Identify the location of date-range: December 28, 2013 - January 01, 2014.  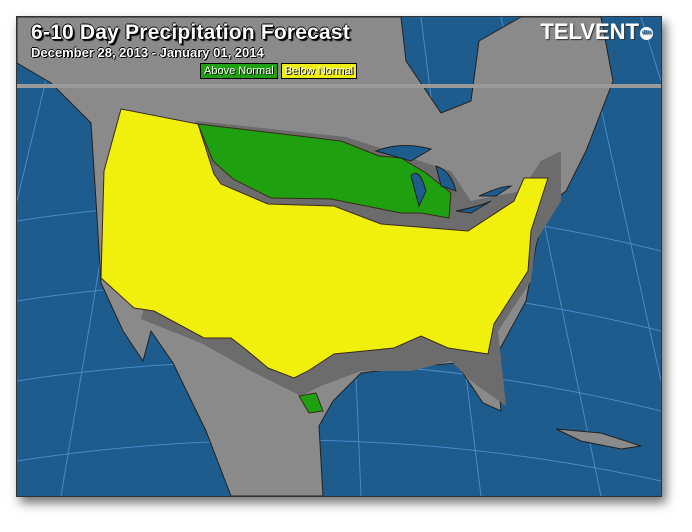
(147, 52).